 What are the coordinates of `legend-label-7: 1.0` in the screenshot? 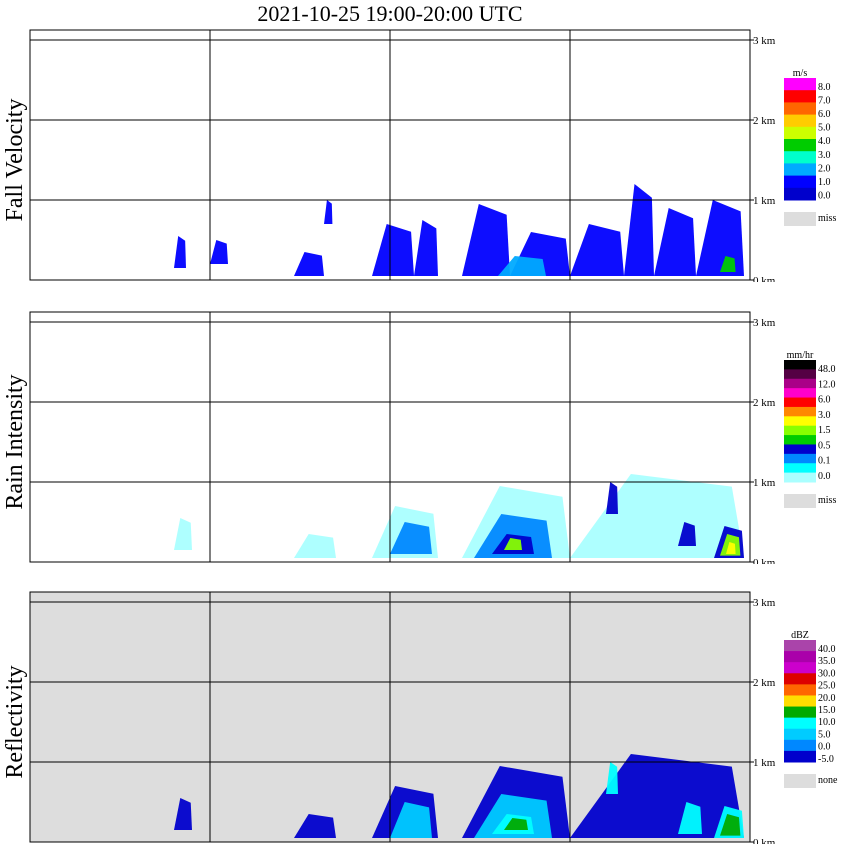 It's located at (824, 182).